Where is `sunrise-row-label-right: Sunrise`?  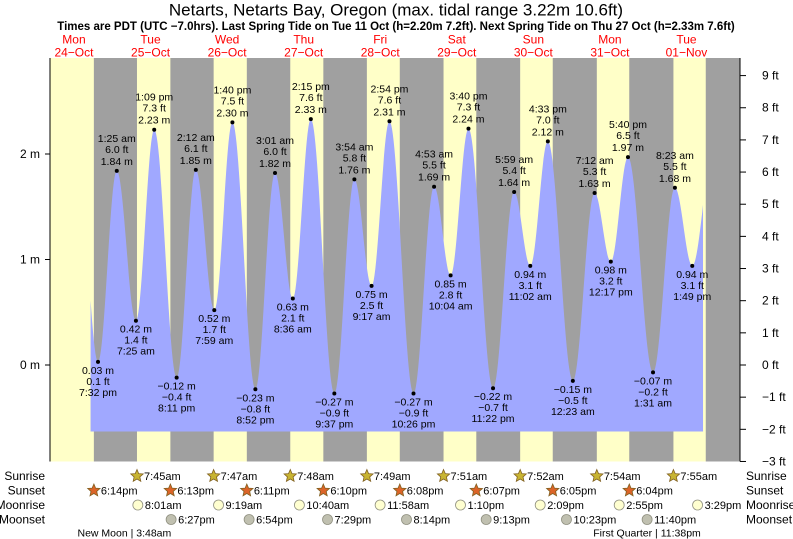
sunrise-row-label-right: Sunrise is located at coordinates (766, 476).